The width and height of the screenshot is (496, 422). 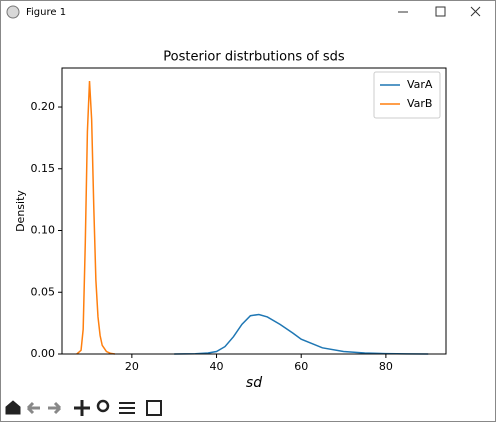 I want to click on toolbar, so click(x=83, y=407).